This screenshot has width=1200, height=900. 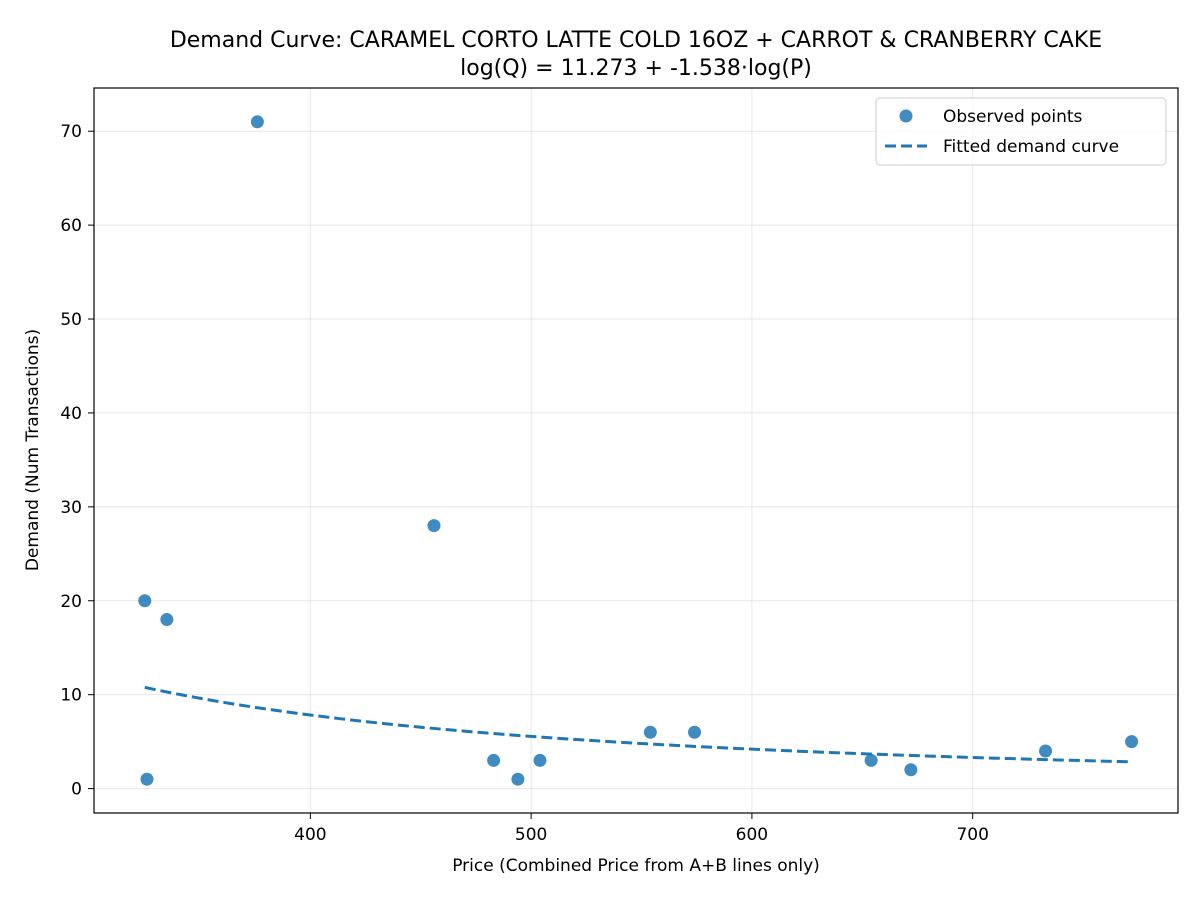 I want to click on legend-label-fitted: Fitted demand curve, so click(x=1031, y=147).